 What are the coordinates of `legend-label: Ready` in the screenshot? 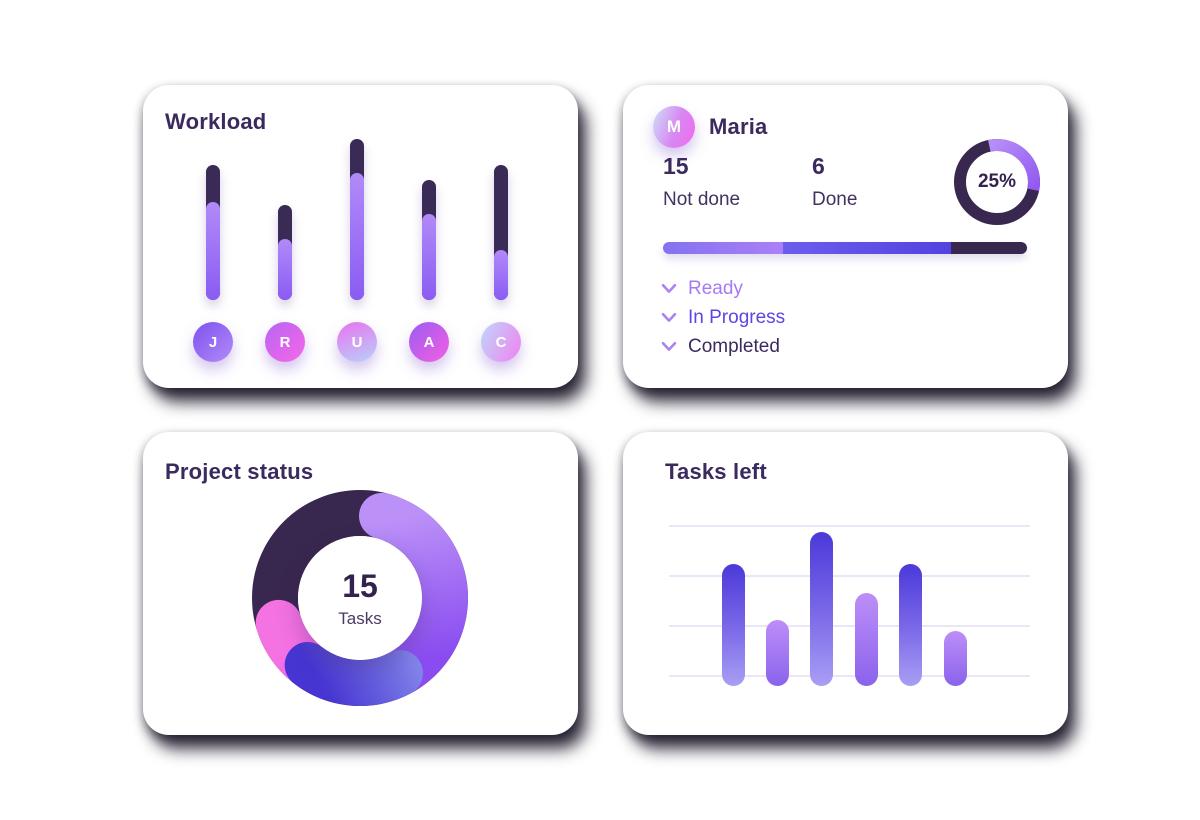 It's located at (715, 288).